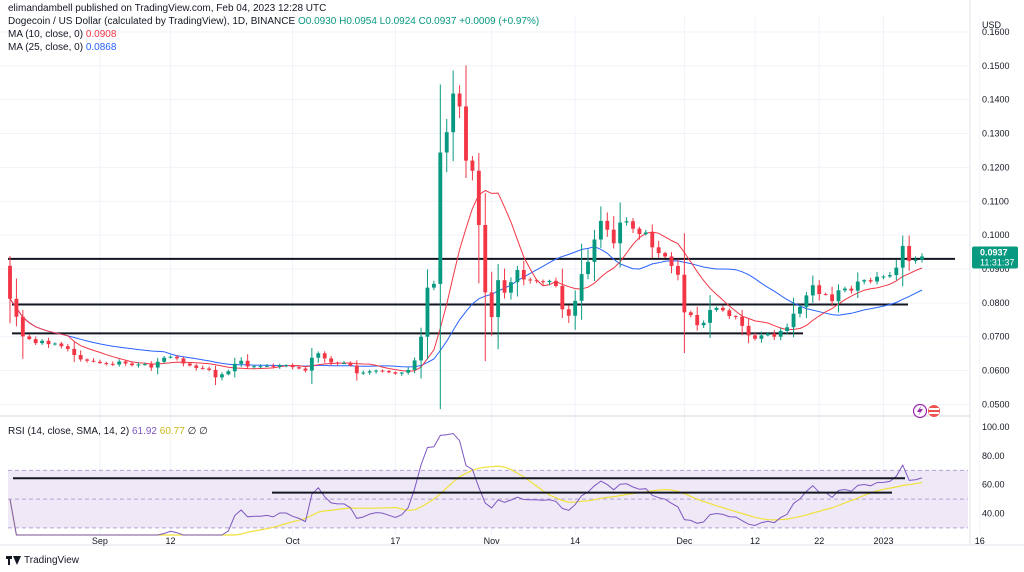 The image size is (1024, 572). Describe the element at coordinates (996, 470) in the screenshot. I see `rsi-axis-ticks: 100.00 80.00 60.00 40.00` at that location.